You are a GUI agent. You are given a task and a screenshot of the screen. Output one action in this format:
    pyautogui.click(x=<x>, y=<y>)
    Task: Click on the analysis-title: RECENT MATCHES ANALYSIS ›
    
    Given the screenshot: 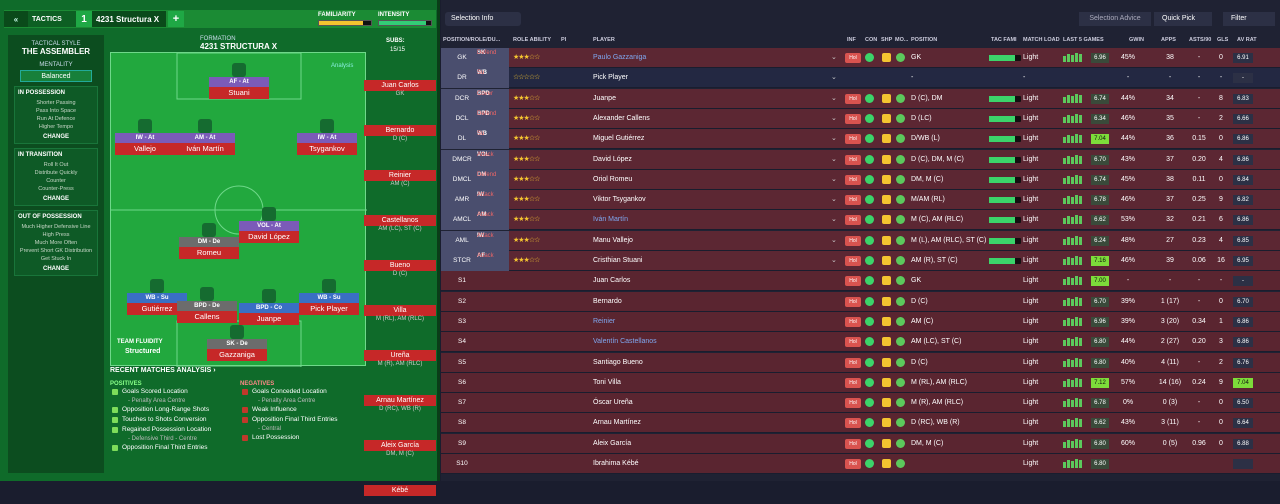 What is the action you would take?
    pyautogui.click(x=163, y=370)
    